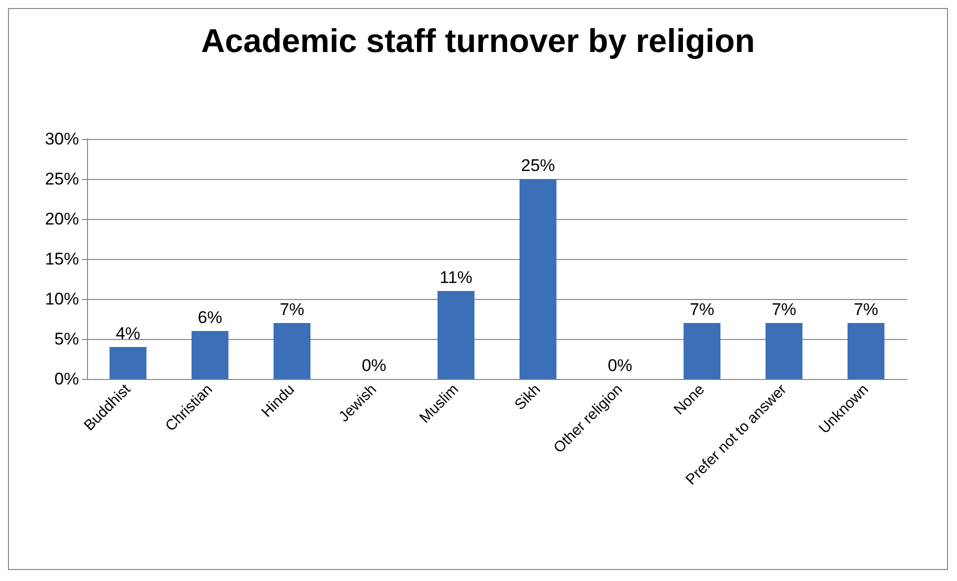  What do you see at coordinates (128, 333) in the screenshot?
I see `data-label: 4%` at bounding box center [128, 333].